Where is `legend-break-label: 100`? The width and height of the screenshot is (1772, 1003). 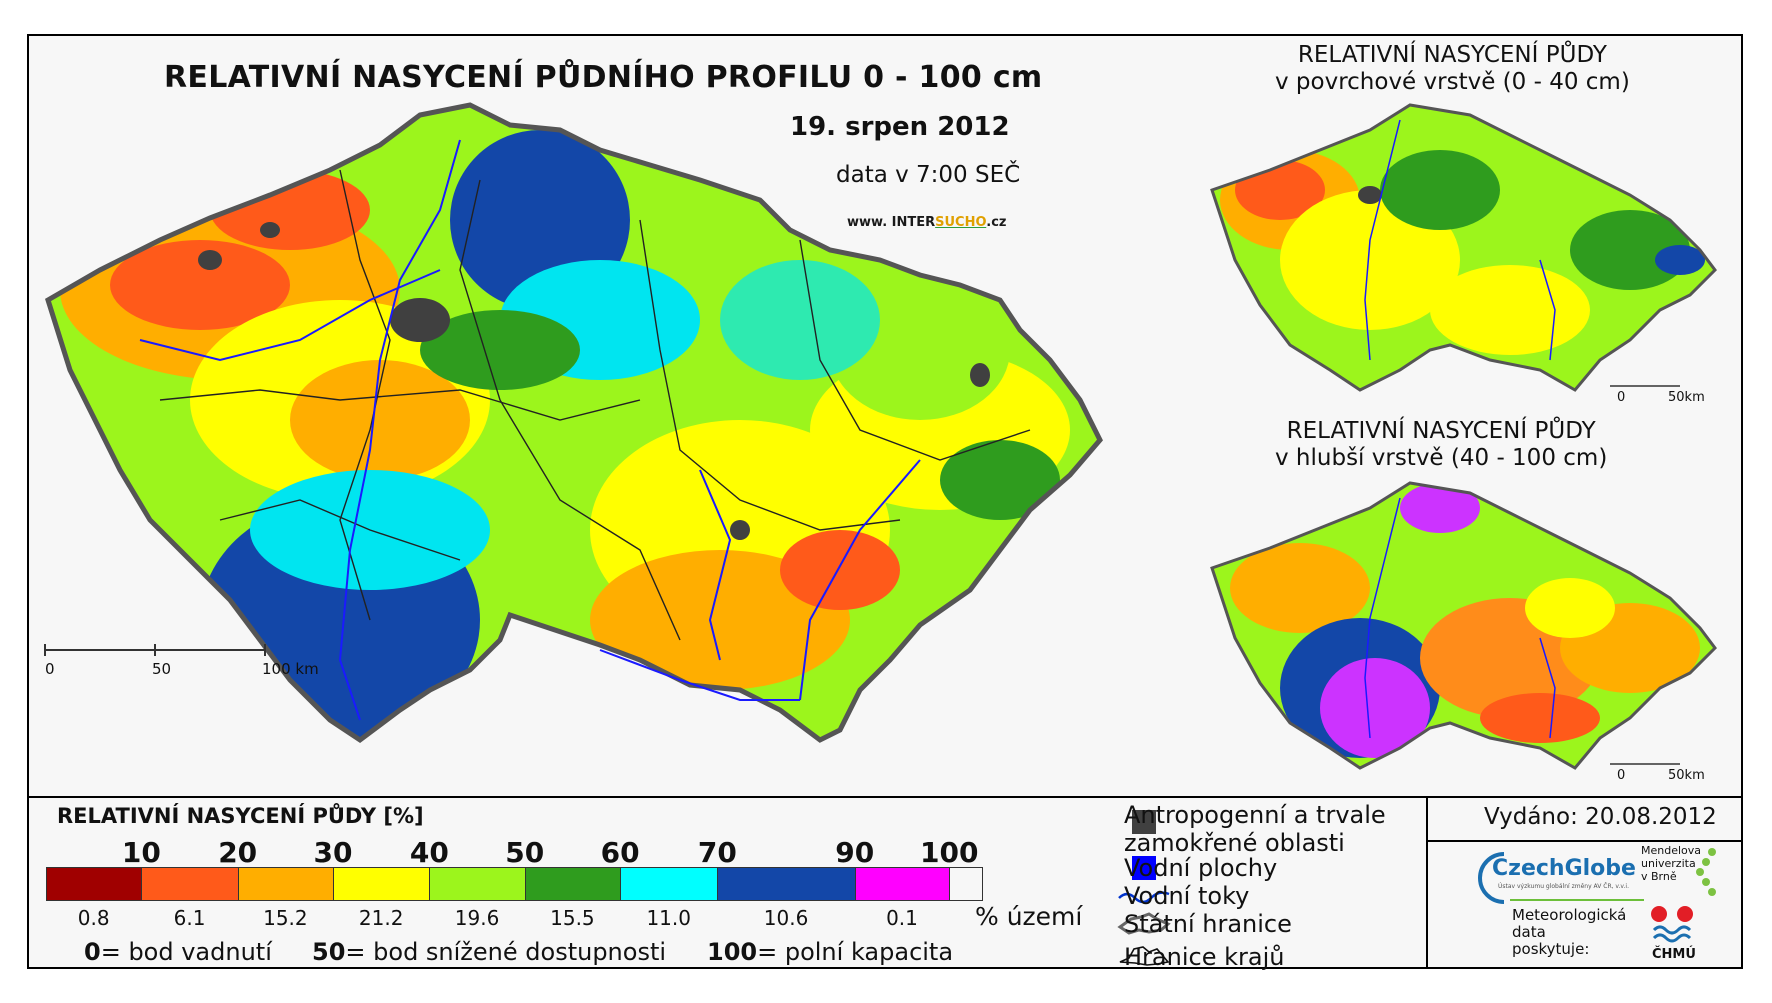
legend-break-label: 100 is located at coordinates (949, 852).